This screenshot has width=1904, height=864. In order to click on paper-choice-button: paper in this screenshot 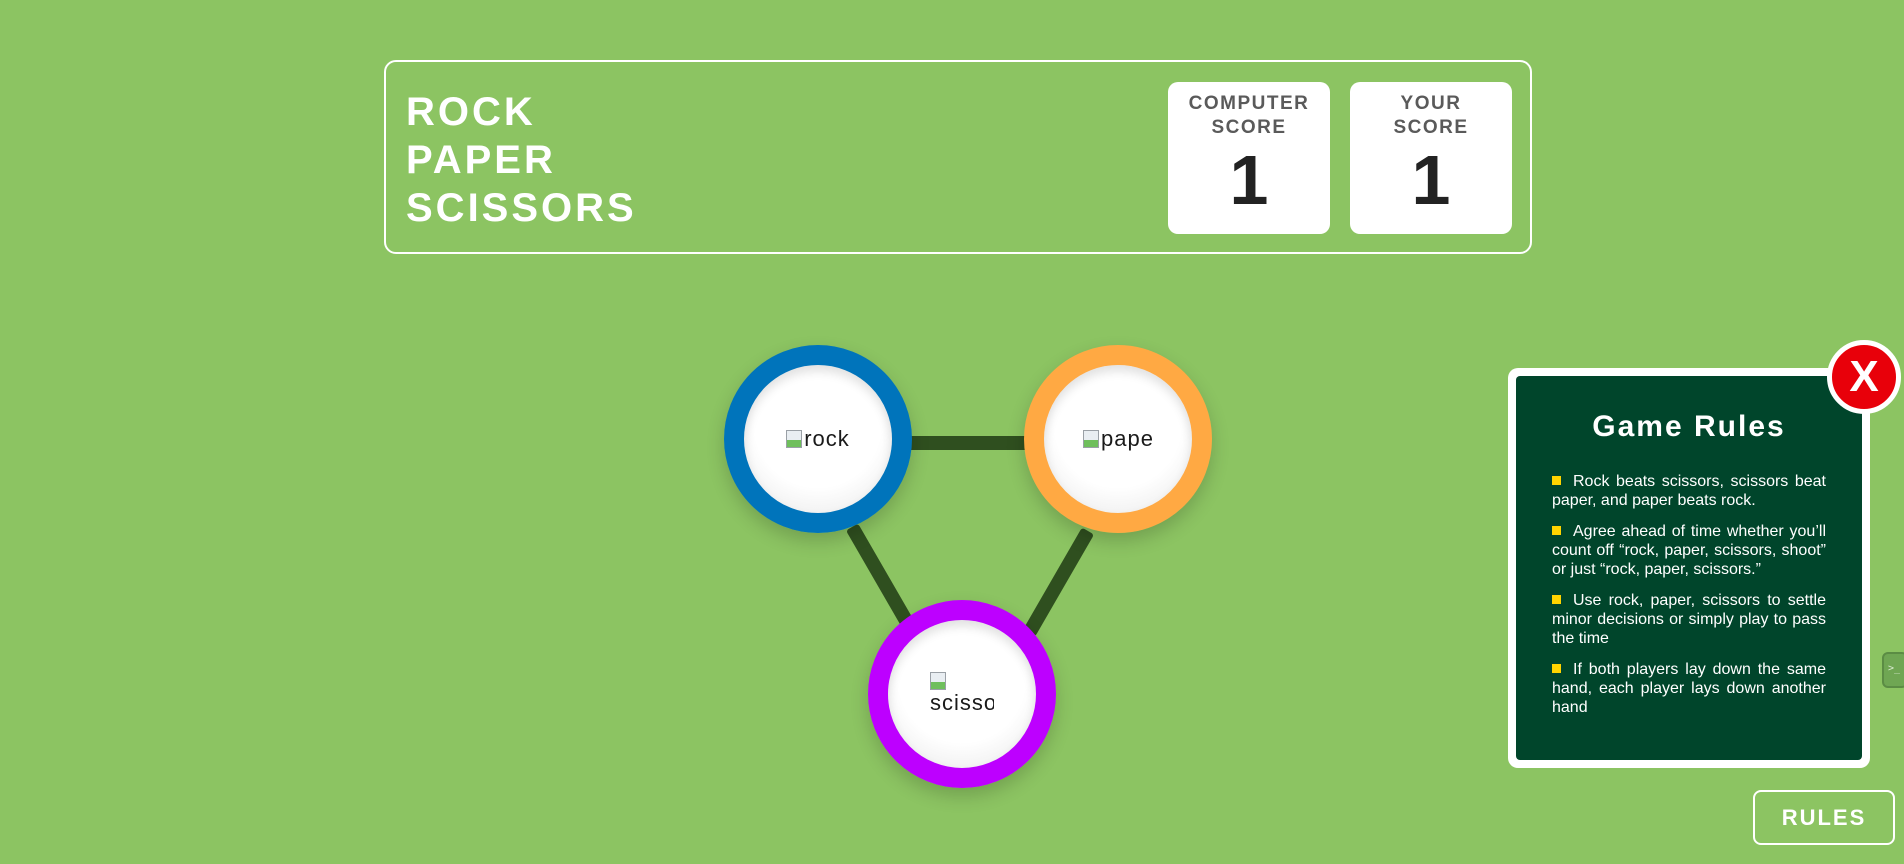, I will do `click(1118, 439)`.